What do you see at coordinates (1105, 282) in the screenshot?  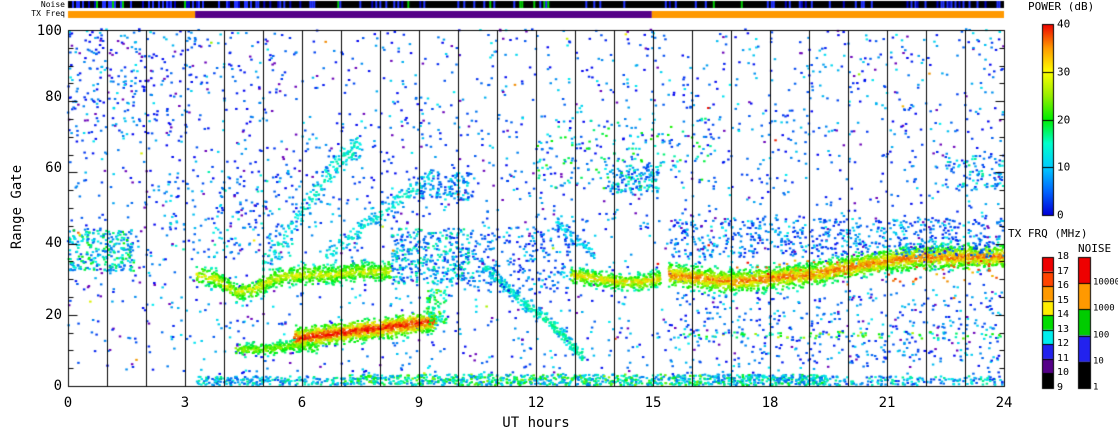 I see `noise-tick-10000: 10000` at bounding box center [1105, 282].